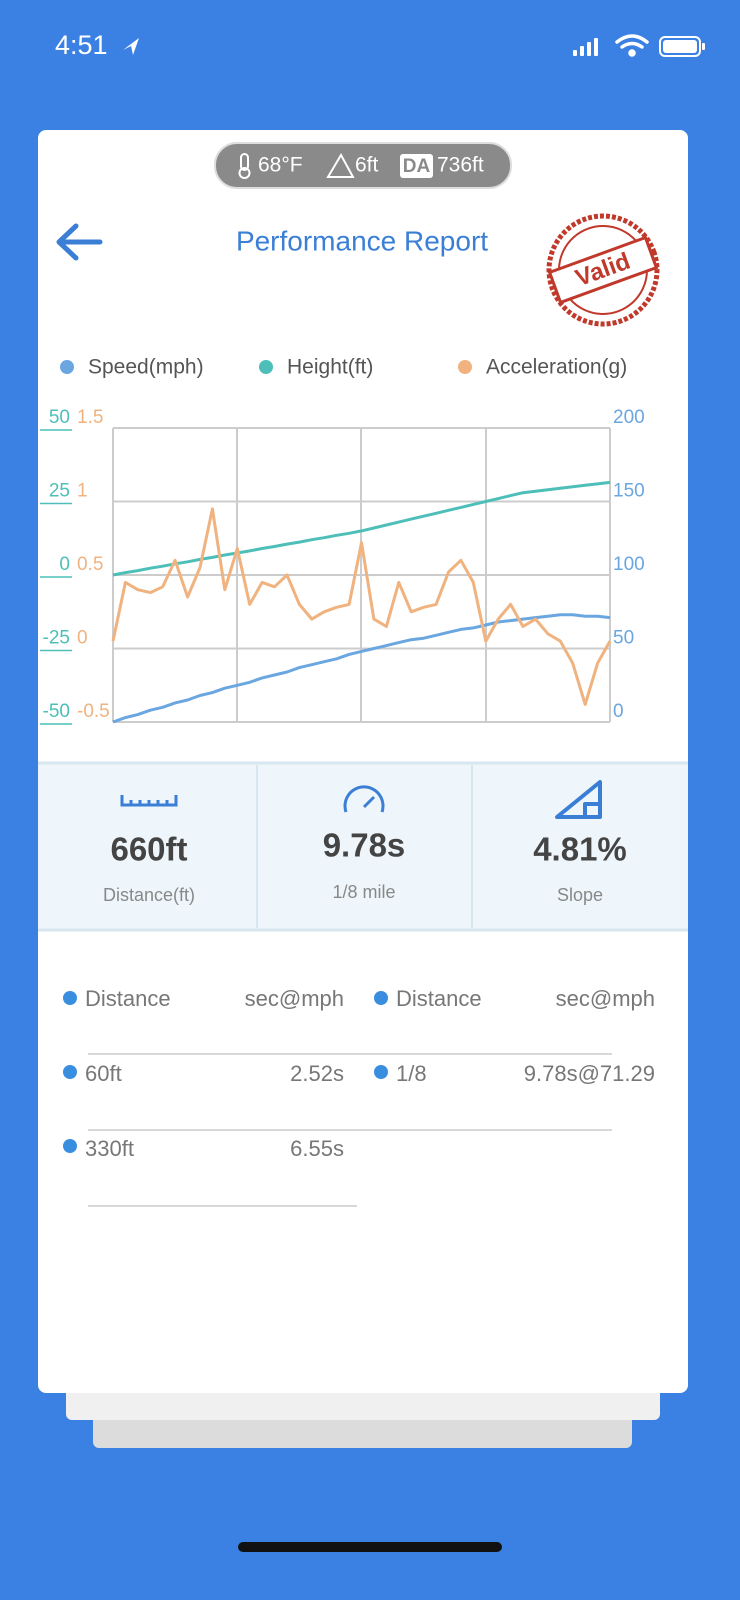 Image resolution: width=740 pixels, height=1600 pixels. I want to click on signal-icon, so click(585, 47).